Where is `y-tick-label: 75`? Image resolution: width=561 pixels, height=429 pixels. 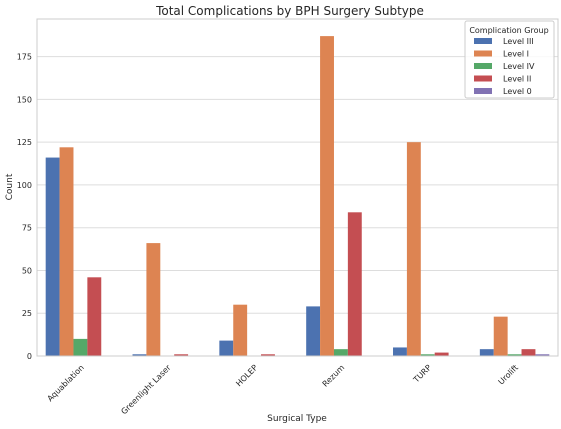
y-tick-label: 75 is located at coordinates (27, 228).